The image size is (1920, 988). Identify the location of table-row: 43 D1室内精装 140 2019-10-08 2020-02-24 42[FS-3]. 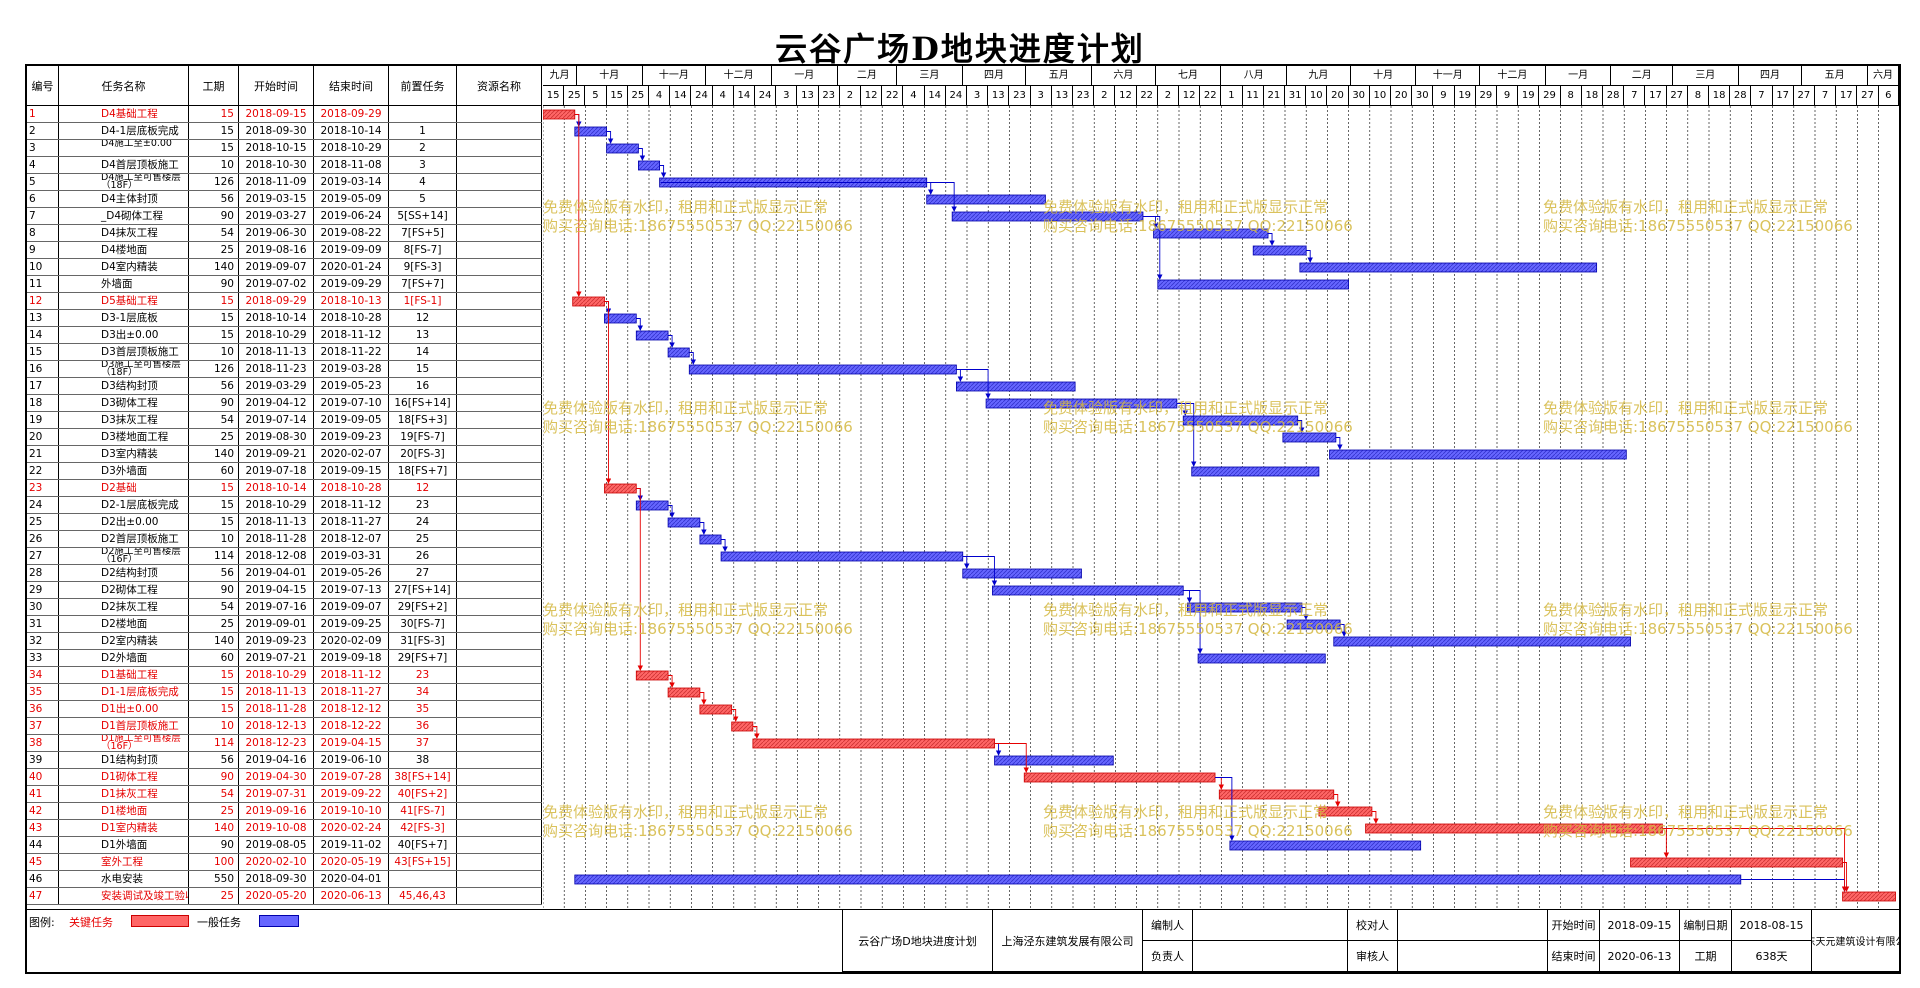
(284, 828).